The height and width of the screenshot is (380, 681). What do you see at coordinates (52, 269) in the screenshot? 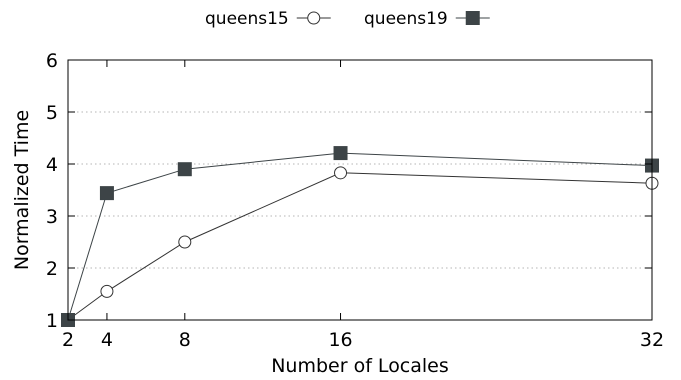
I see `y-tick-label: 2` at bounding box center [52, 269].